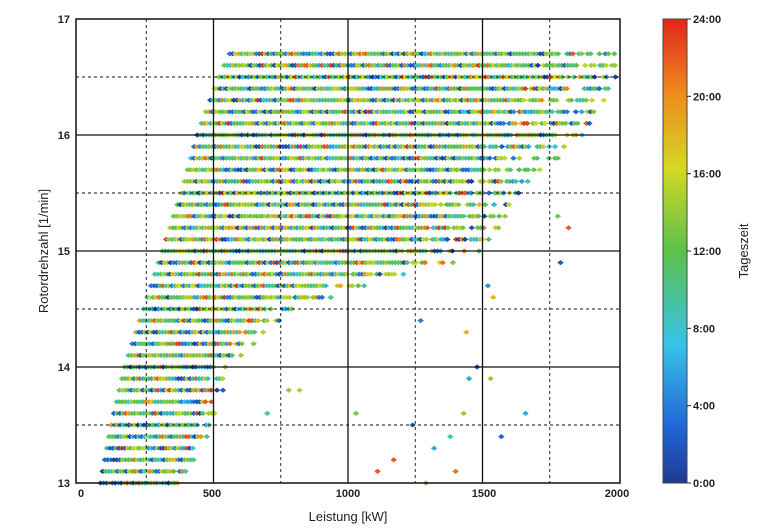  What do you see at coordinates (484, 494) in the screenshot?
I see `x-tick-label: 1500` at bounding box center [484, 494].